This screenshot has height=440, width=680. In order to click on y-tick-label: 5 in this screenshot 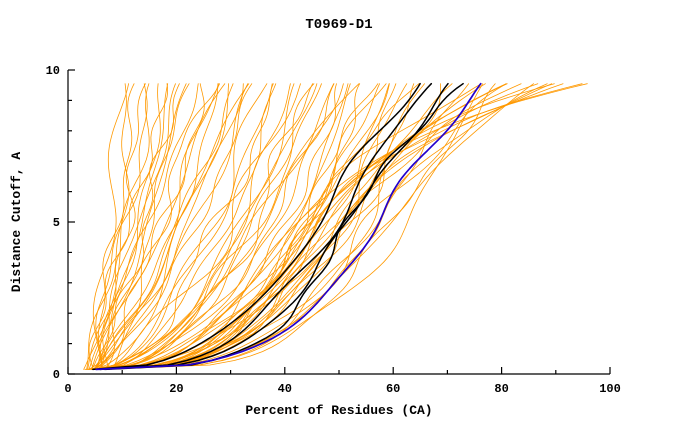, I will do `click(56, 223)`.